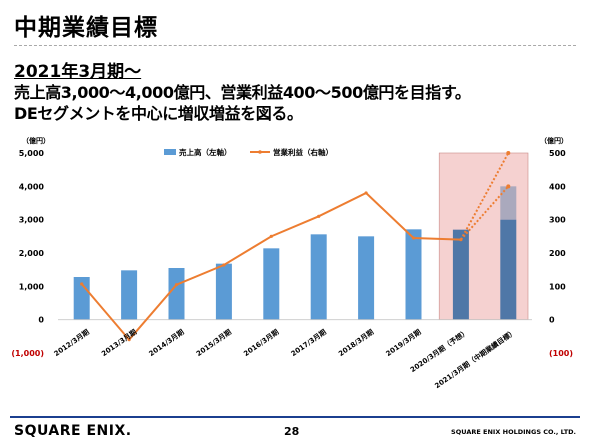  Describe the element at coordinates (561, 353) in the screenshot. I see `right-axis-tick-label: (100)` at that location.